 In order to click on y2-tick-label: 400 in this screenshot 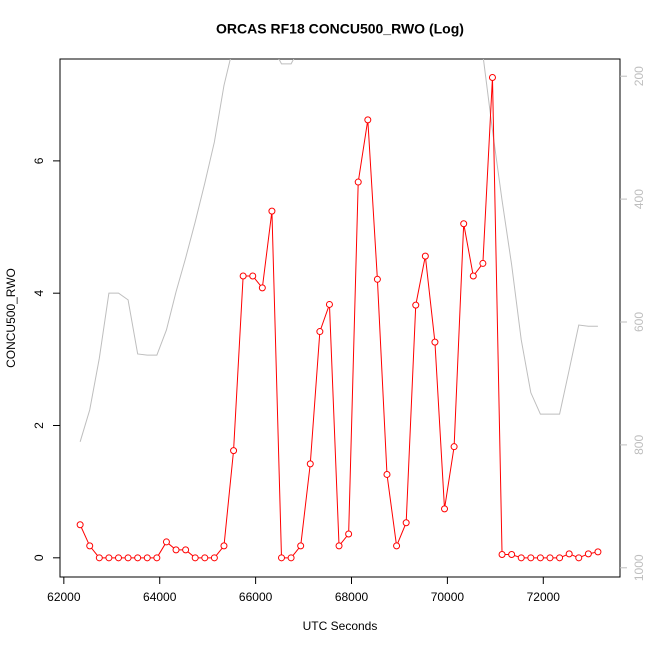, I will do `click(639, 199)`.